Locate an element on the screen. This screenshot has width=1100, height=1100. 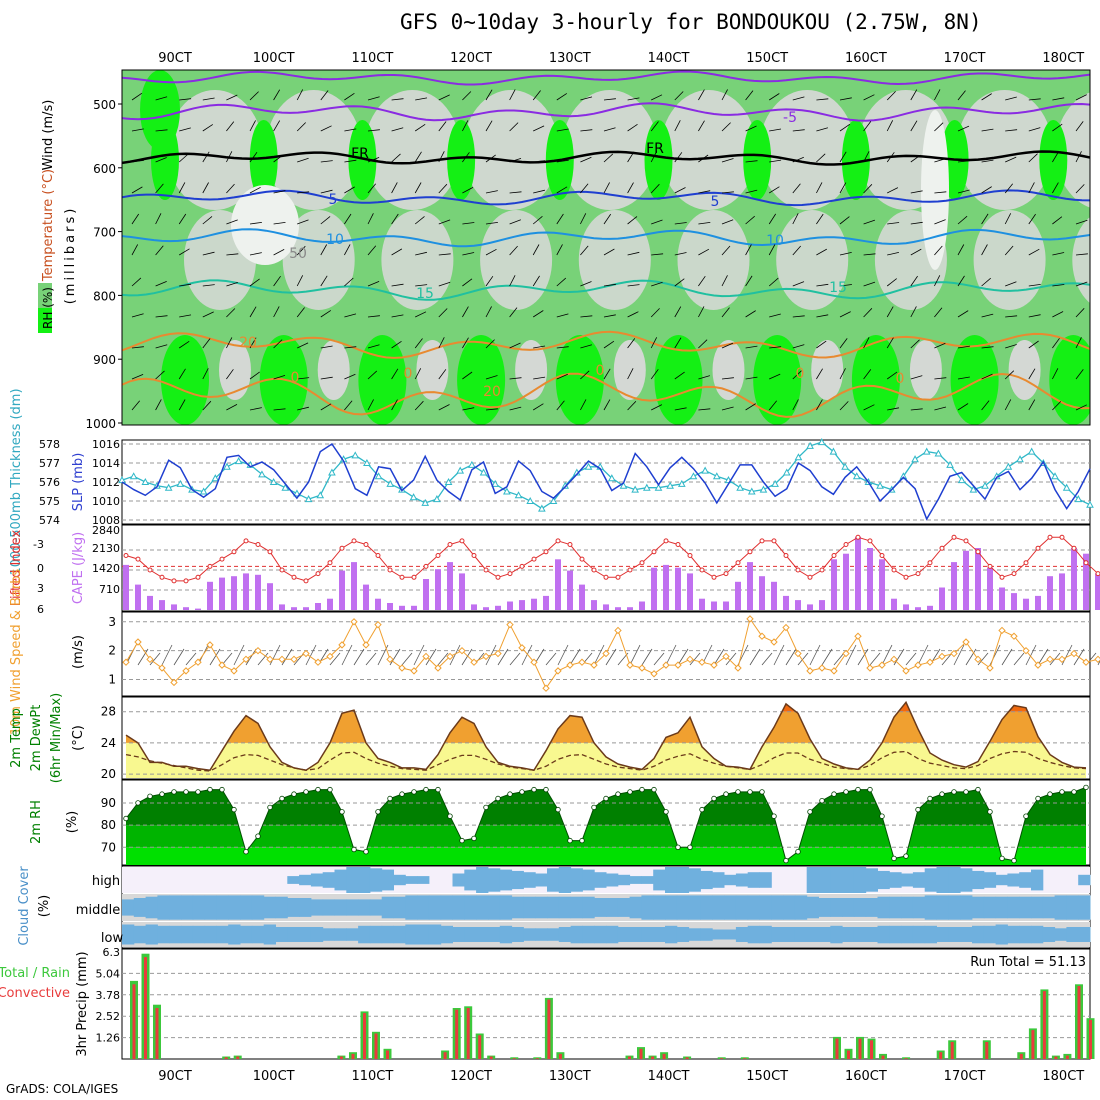
ylabel-wind10m: 10m Wind Speed & Barbs is located at coordinates (16, 652).